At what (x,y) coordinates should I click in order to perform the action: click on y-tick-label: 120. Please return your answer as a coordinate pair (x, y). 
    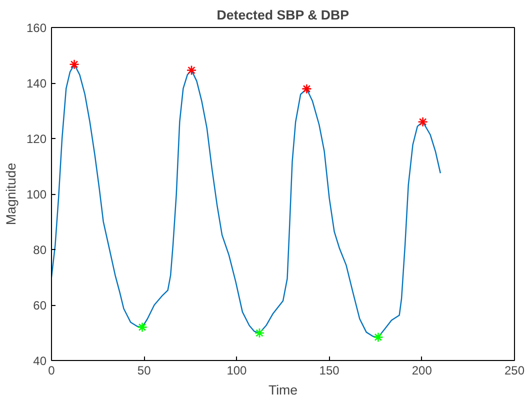
    Looking at the image, I should click on (36, 139).